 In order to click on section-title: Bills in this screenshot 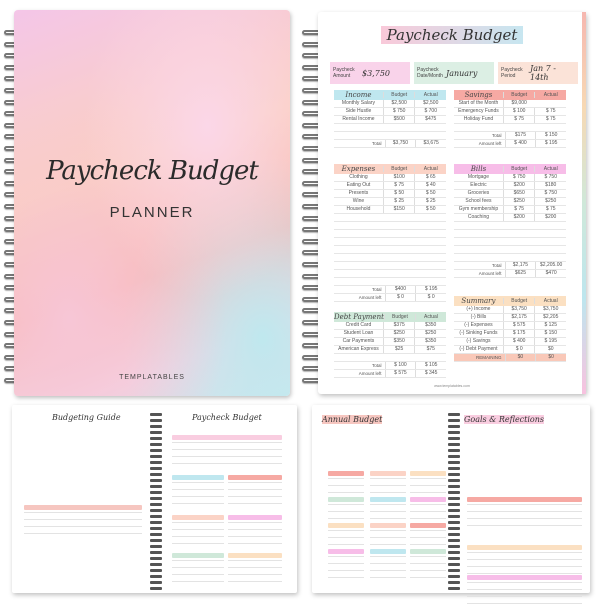, I will do `click(478, 169)`.